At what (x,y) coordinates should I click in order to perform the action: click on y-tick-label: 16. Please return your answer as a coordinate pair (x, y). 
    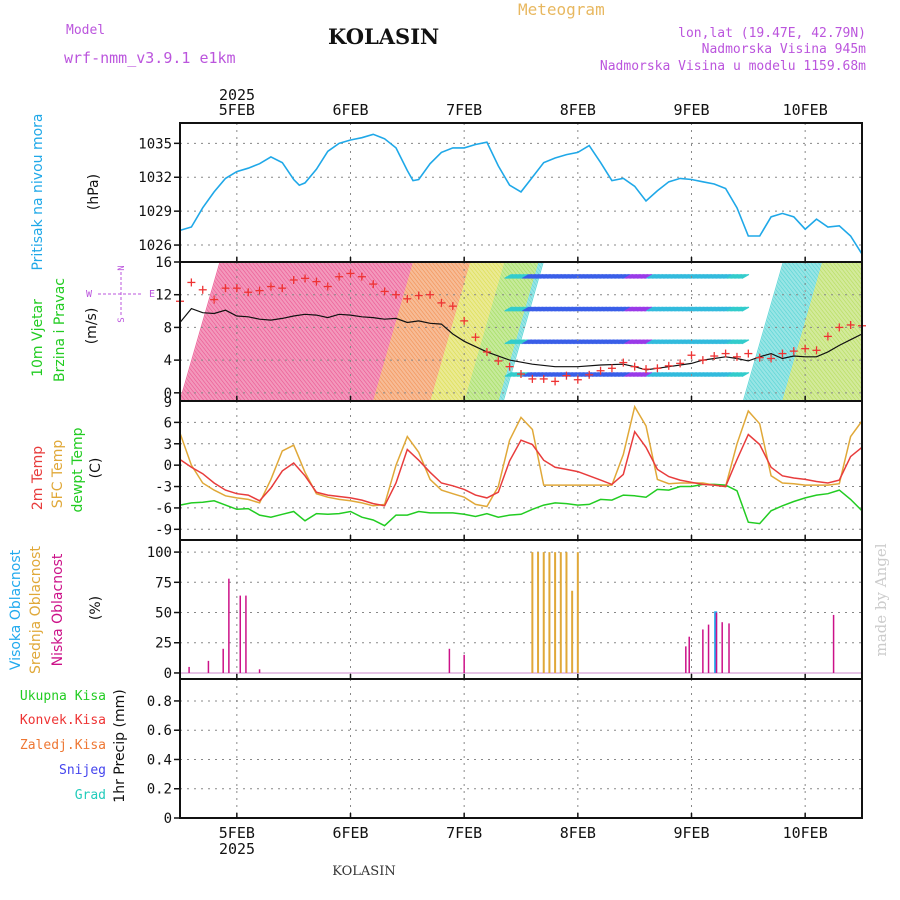
    Looking at the image, I should click on (163, 263).